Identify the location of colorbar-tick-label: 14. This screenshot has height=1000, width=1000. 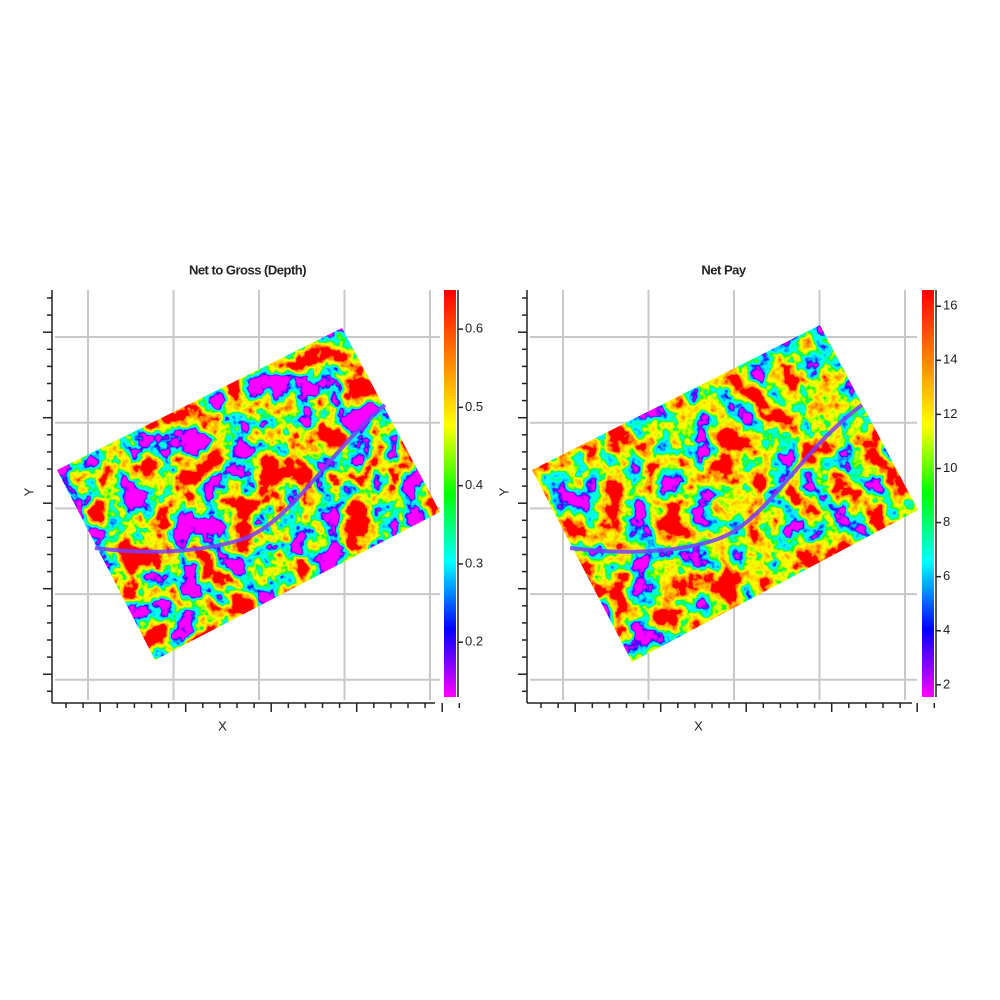
(950, 359).